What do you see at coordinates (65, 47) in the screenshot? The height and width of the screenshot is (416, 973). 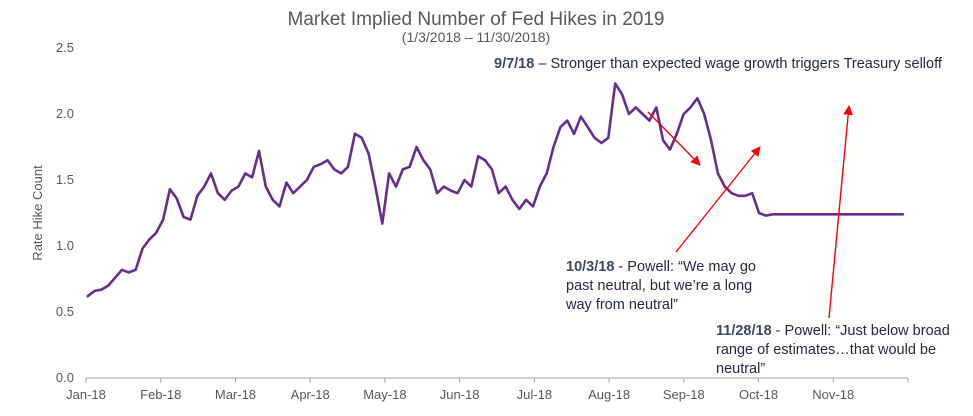 I see `y-tick-label: 2.5` at bounding box center [65, 47].